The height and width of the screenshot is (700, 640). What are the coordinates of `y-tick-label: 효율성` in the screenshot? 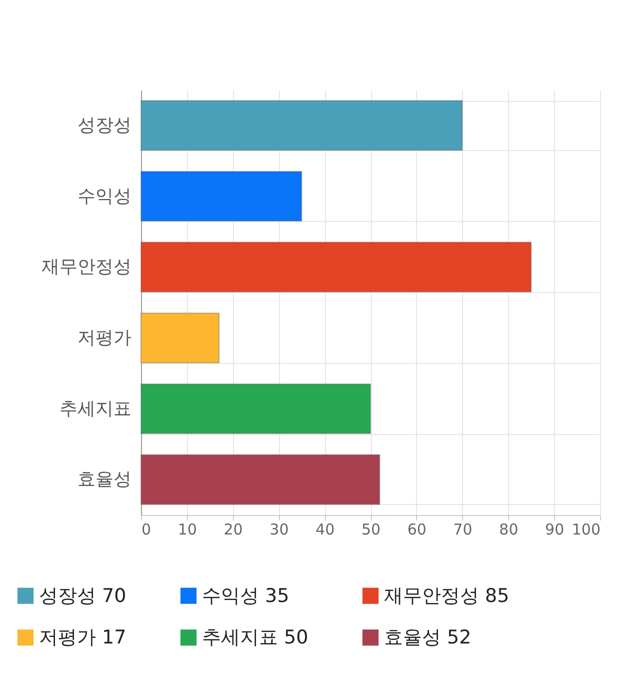 It's located at (105, 479).